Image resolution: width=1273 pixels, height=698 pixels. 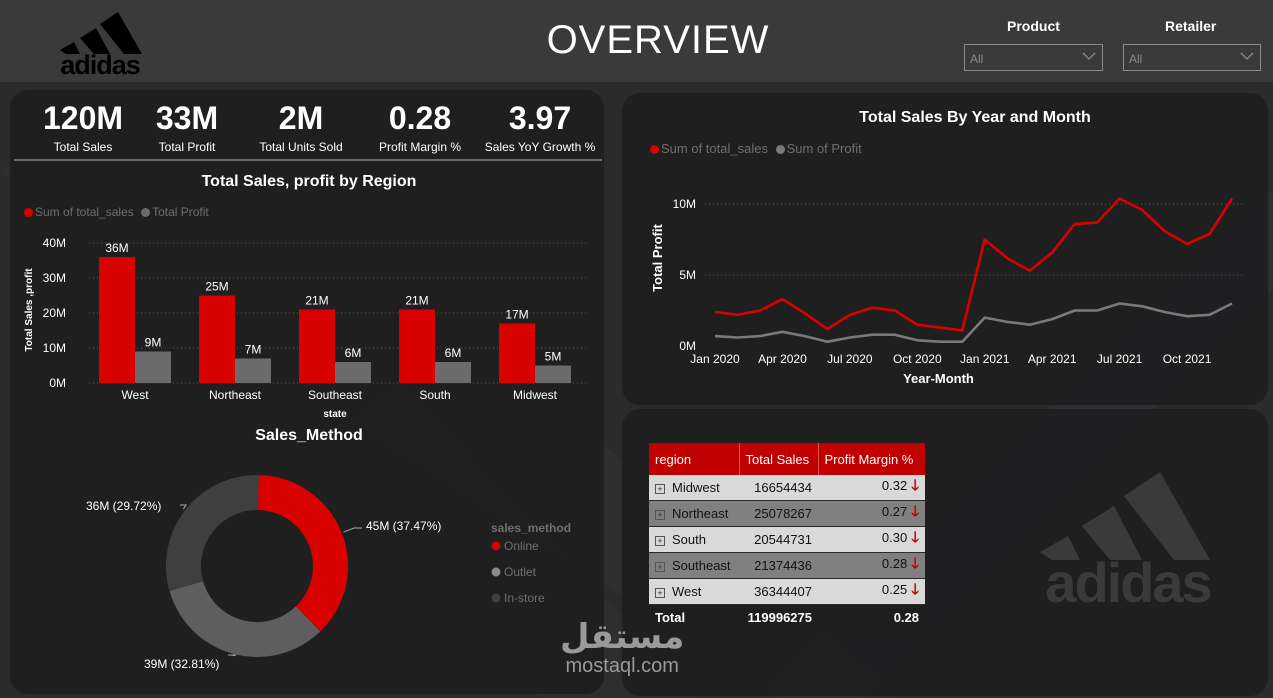 What do you see at coordinates (657, 258) in the screenshot?
I see `y-axis-label: Total Profit` at bounding box center [657, 258].